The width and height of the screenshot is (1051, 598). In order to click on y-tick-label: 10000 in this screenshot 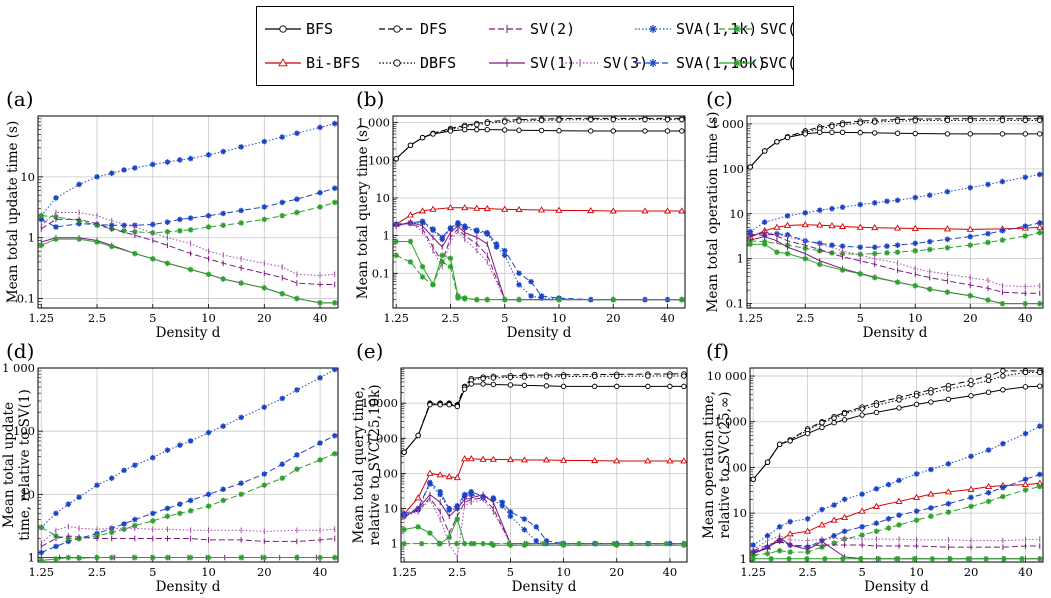, I will do `click(379, 403)`.